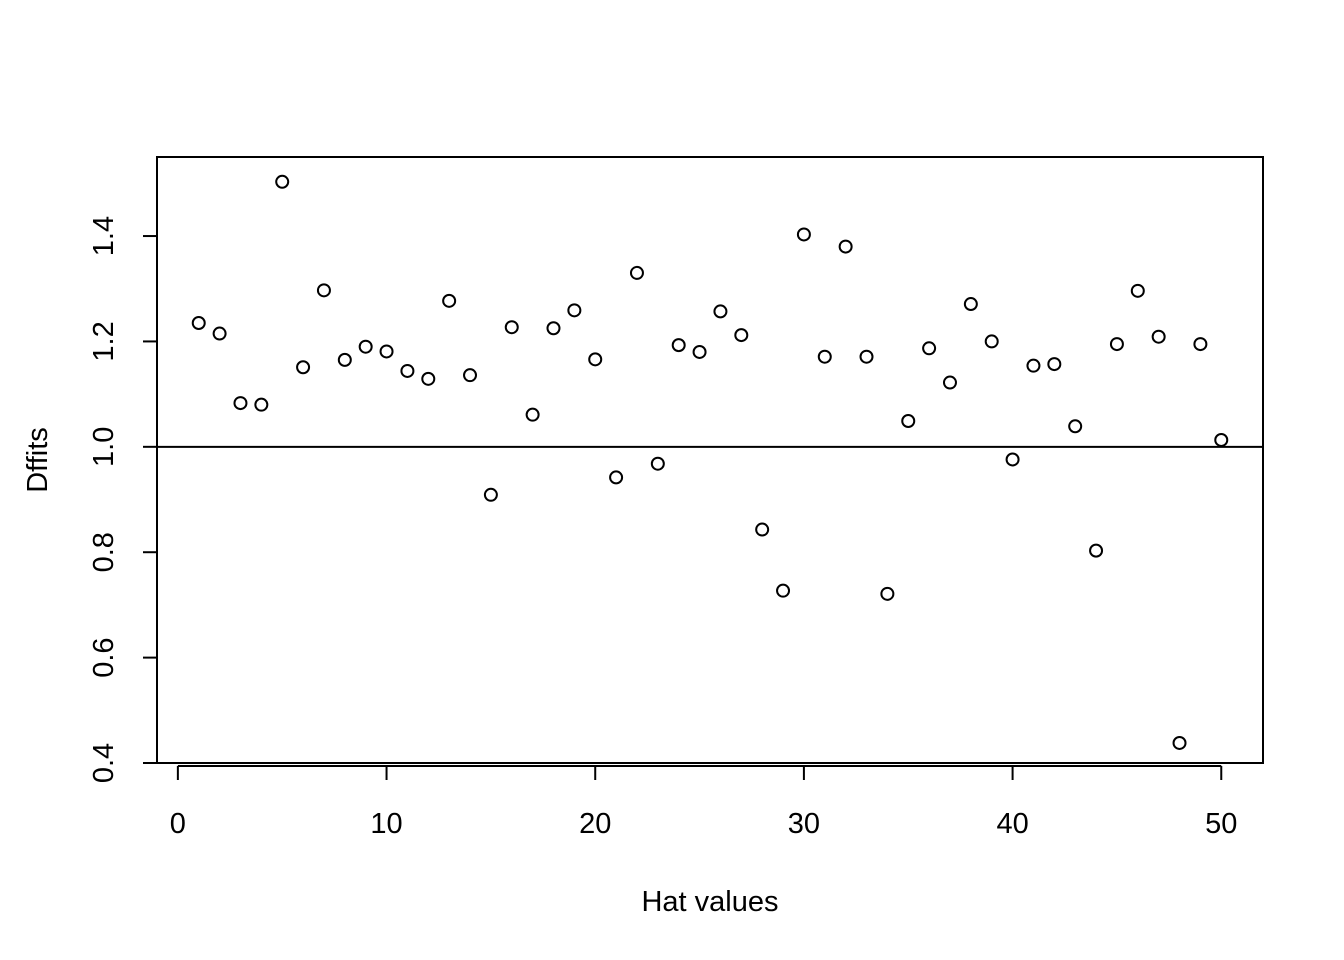 This screenshot has height=960, width=1344. I want to click on x-axis: 0 10 20 30 40 50, so click(703, 802).